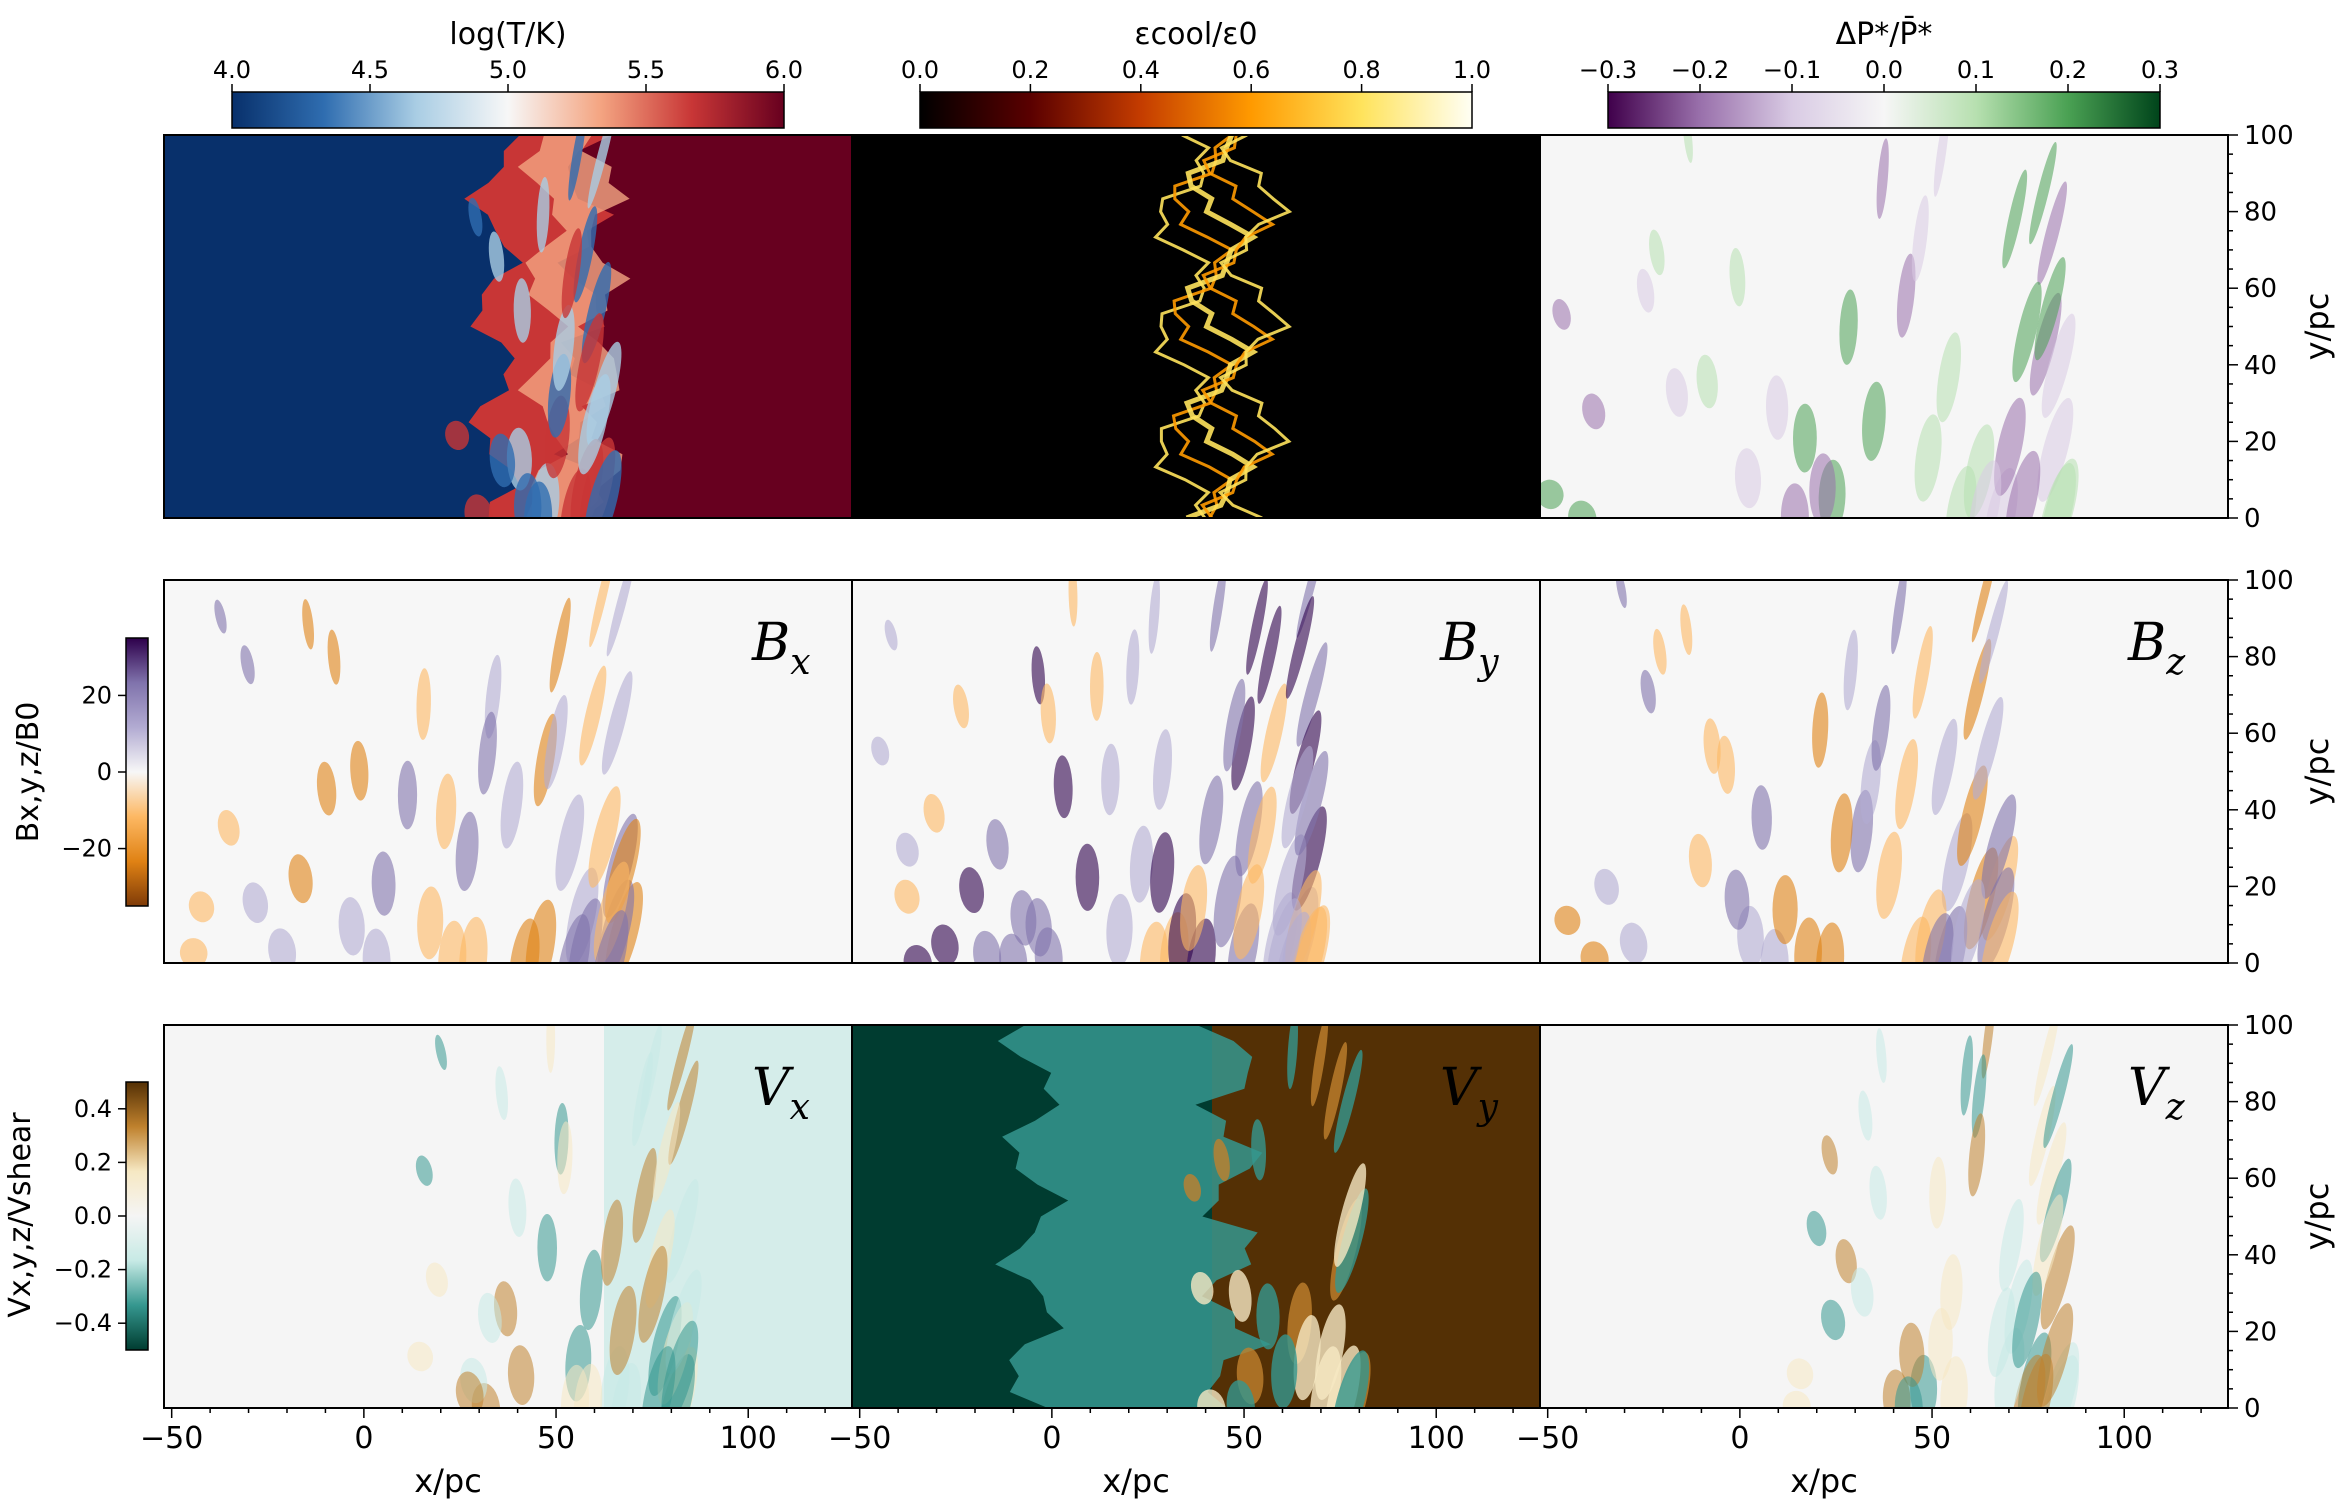 The height and width of the screenshot is (1502, 2340). I want to click on y-axis-label: y/pc, so click(2317, 772).